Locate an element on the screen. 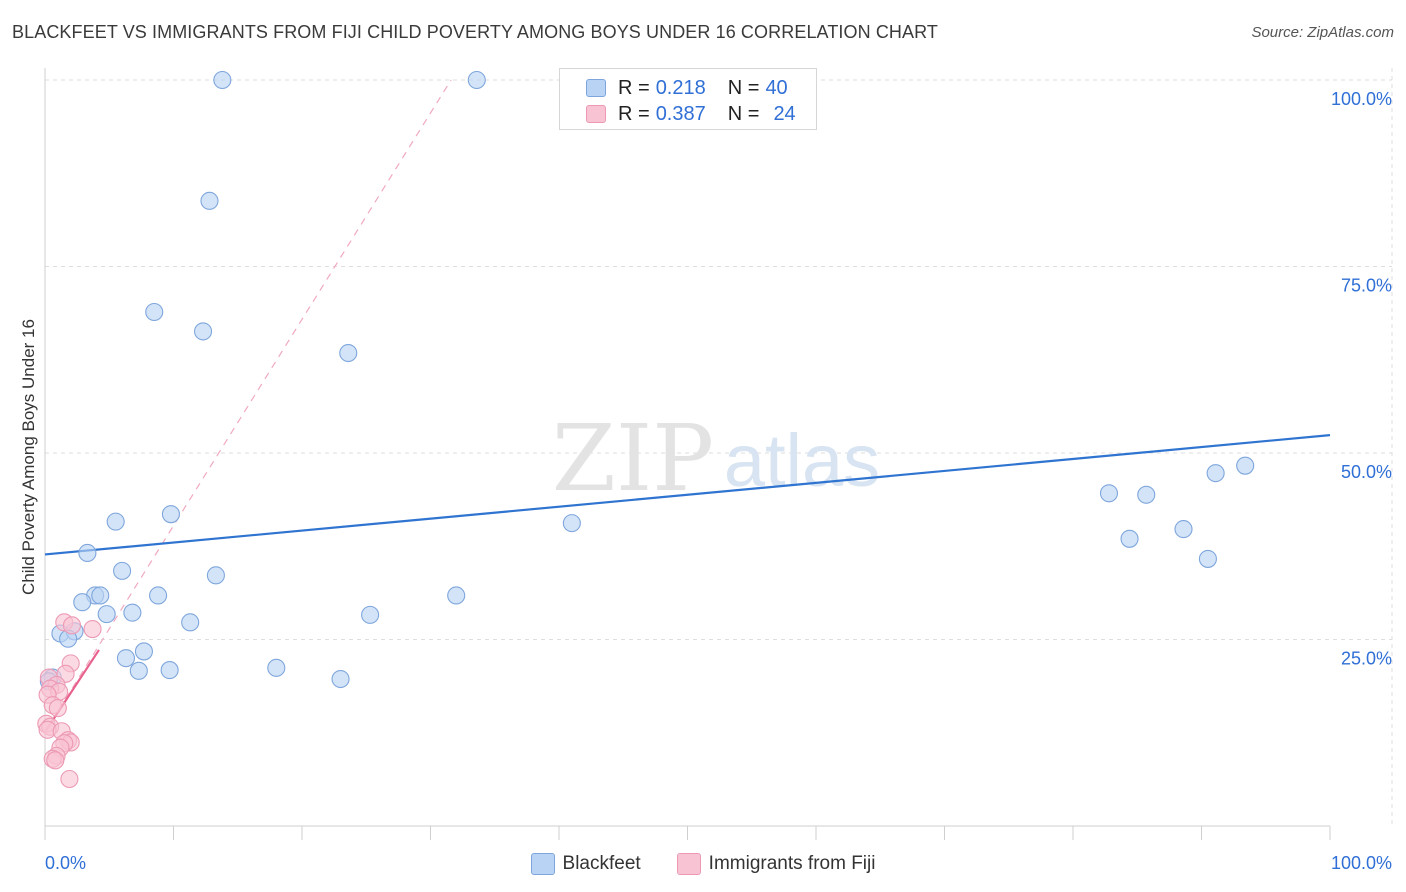 This screenshot has height=892, width=1406. legend-item-blackfeet: Blackfeet is located at coordinates (585, 864).